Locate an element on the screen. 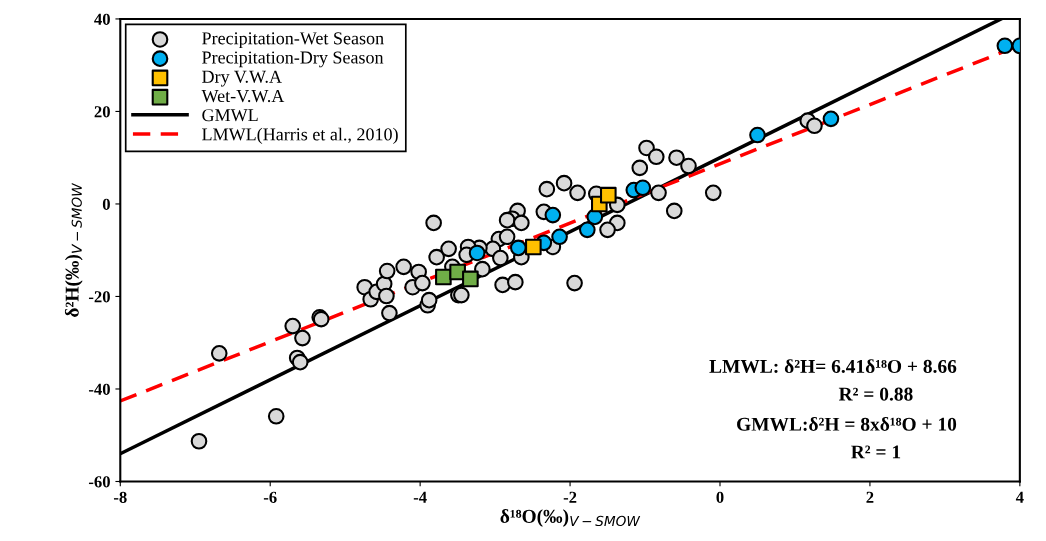 The height and width of the screenshot is (541, 1046). x-tick-label: 4 is located at coordinates (1019, 497).